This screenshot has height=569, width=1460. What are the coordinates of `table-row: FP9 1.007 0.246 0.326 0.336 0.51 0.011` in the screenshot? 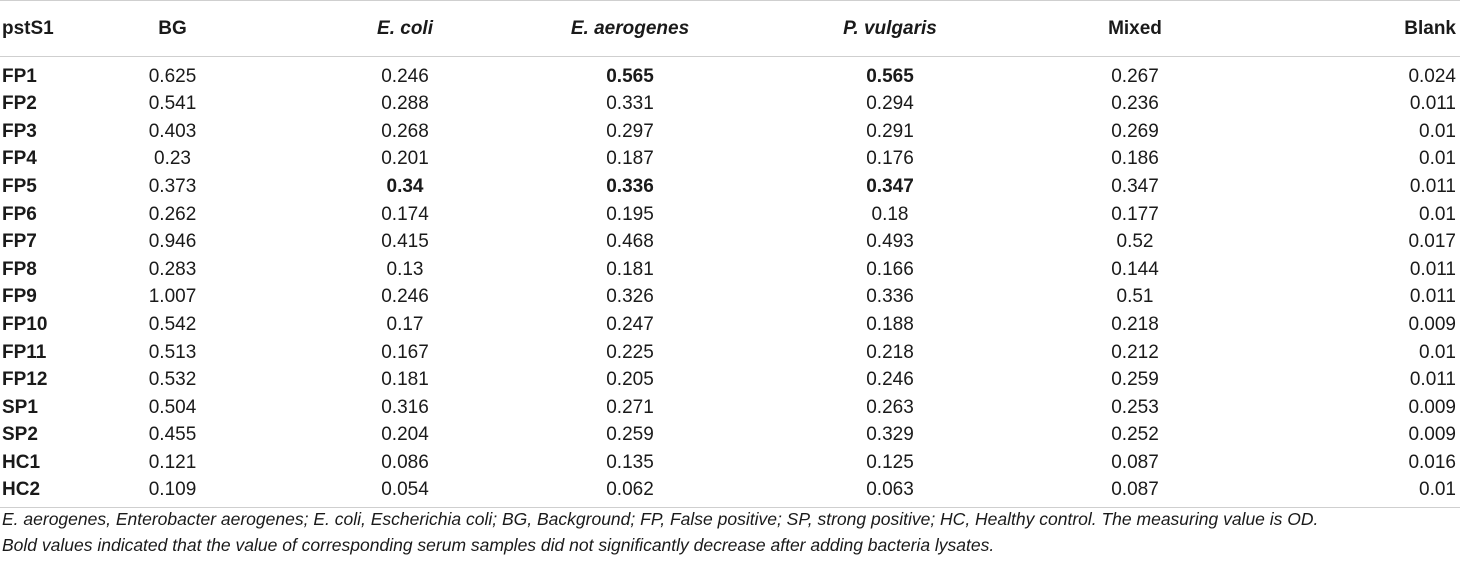 It's located at (730, 297).